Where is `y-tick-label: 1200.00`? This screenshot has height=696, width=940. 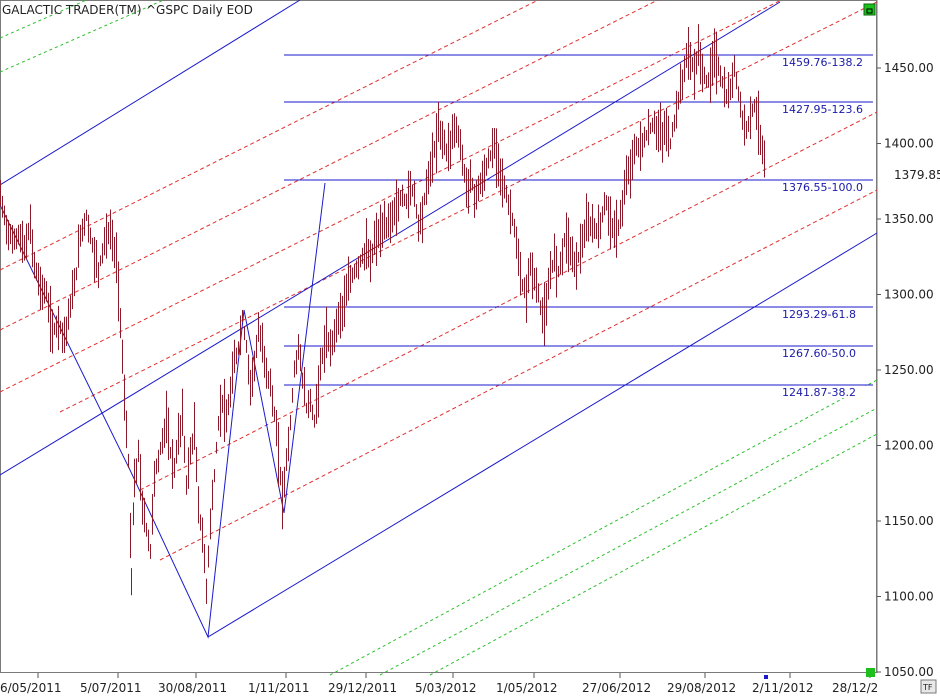 y-tick-label: 1200.00 is located at coordinates (909, 446).